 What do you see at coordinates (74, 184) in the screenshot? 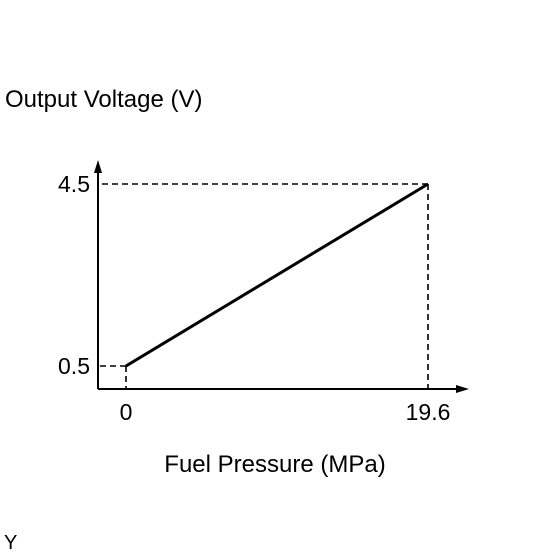
I see `y-tick-label-1: 4.5` at bounding box center [74, 184].